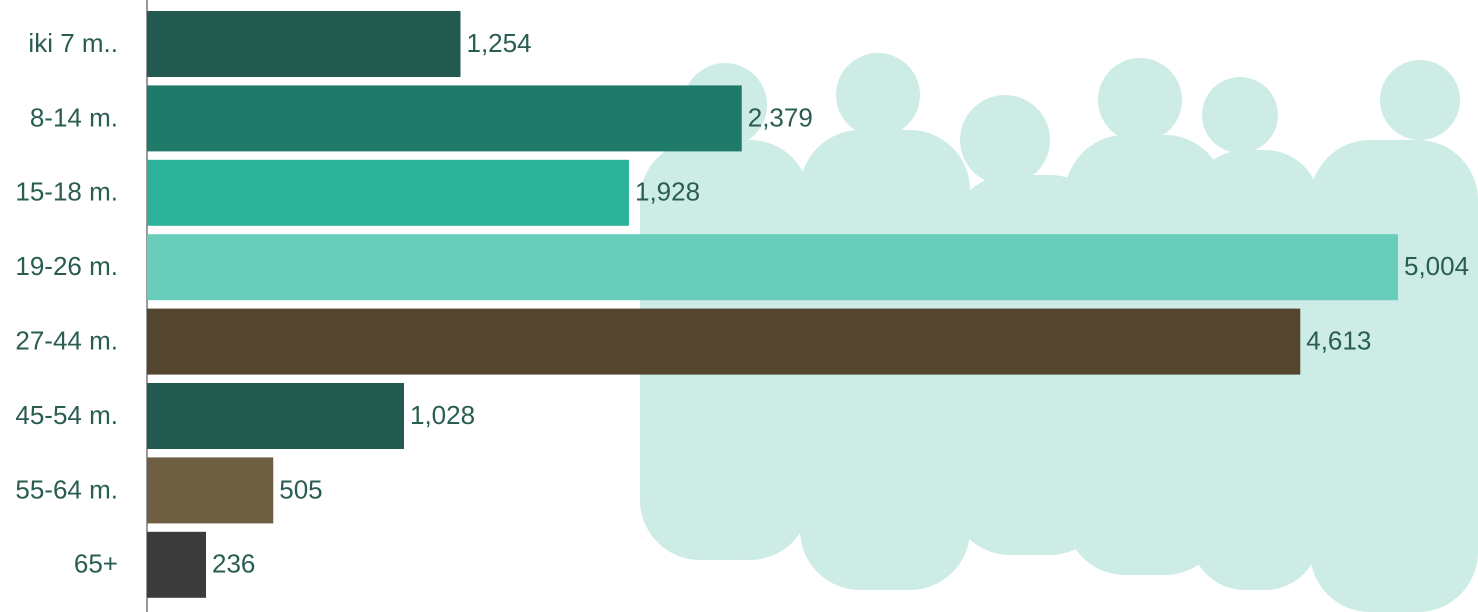 This screenshot has height=612, width=1478. Describe the element at coordinates (66, 340) in the screenshot. I see `y-tick-label: 27-44 m.` at that location.